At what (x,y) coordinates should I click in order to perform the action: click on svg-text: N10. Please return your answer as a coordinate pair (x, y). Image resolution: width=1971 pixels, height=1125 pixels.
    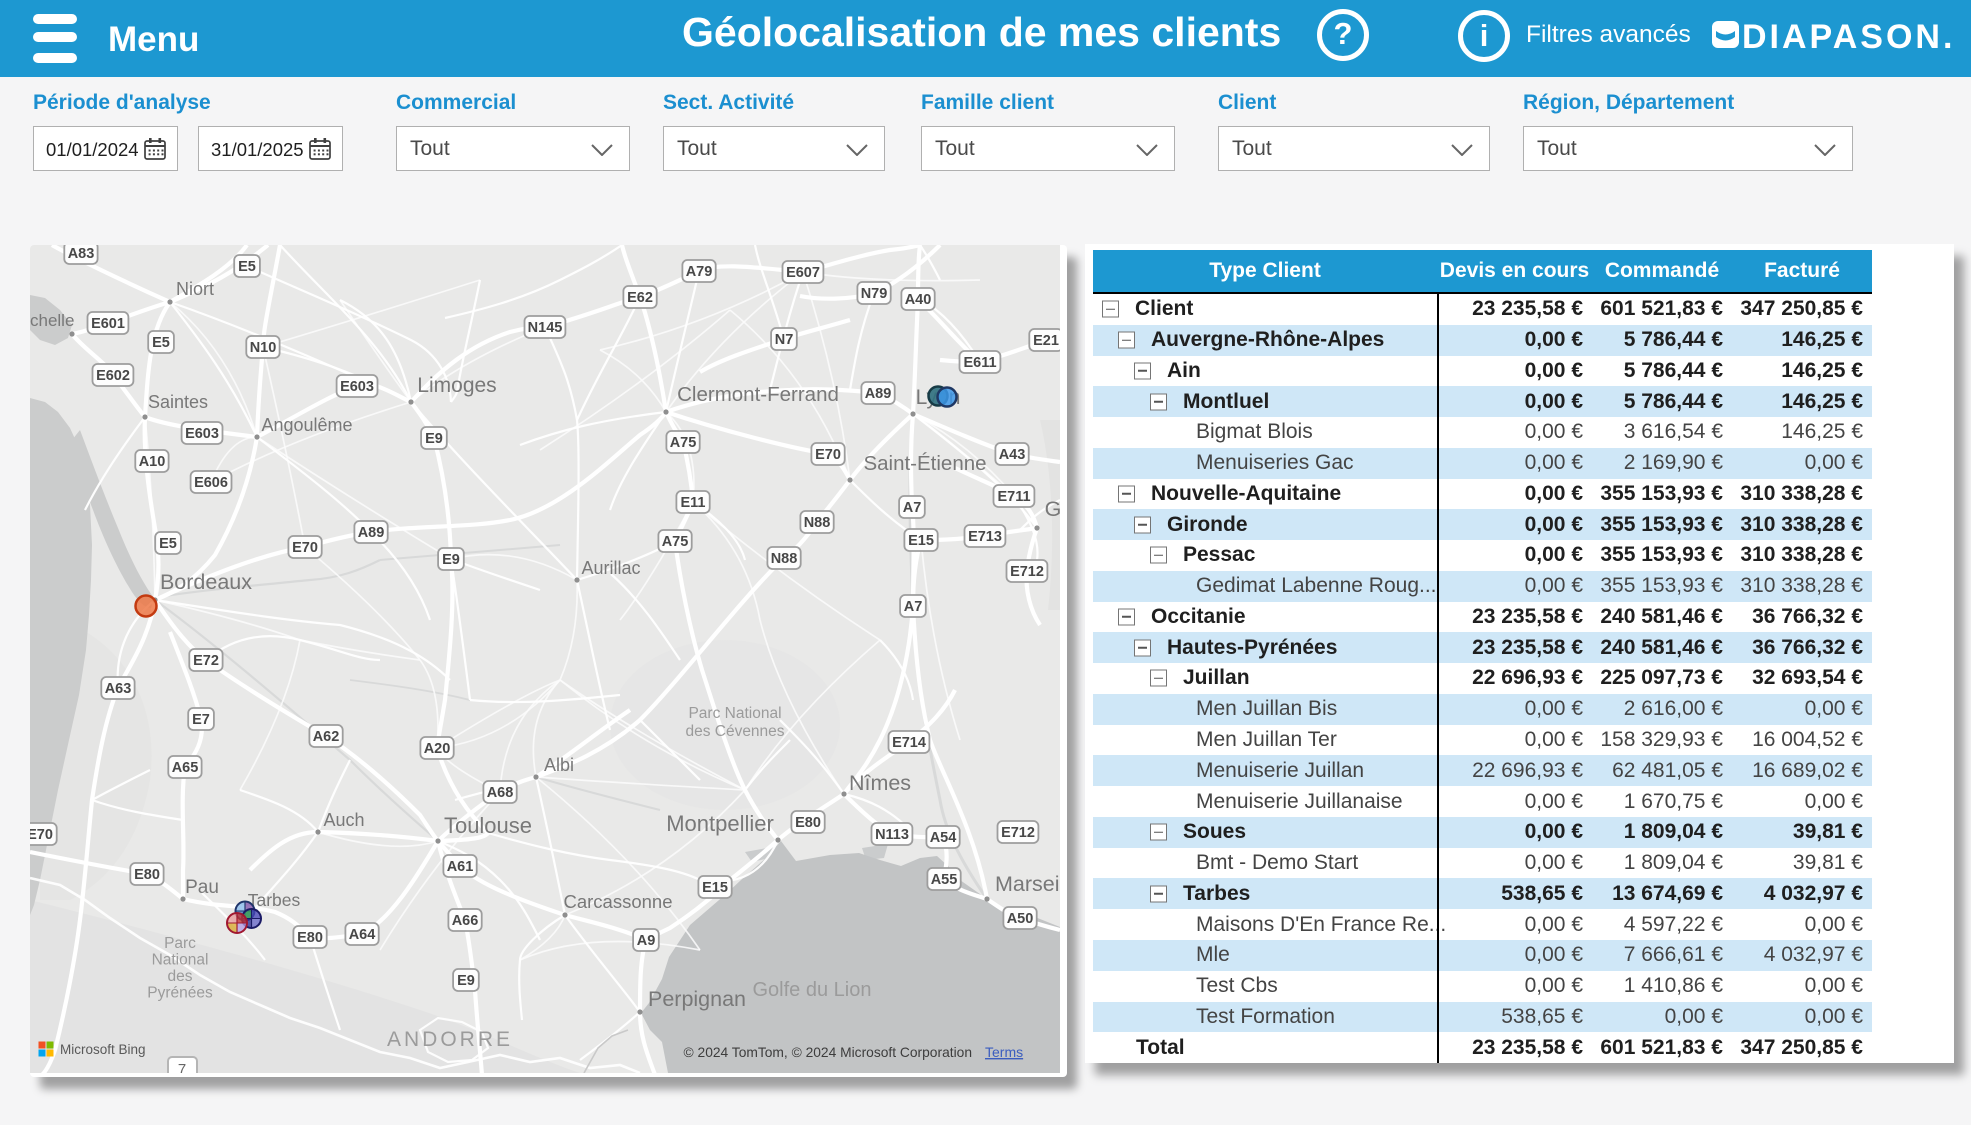
    Looking at the image, I should click on (263, 348).